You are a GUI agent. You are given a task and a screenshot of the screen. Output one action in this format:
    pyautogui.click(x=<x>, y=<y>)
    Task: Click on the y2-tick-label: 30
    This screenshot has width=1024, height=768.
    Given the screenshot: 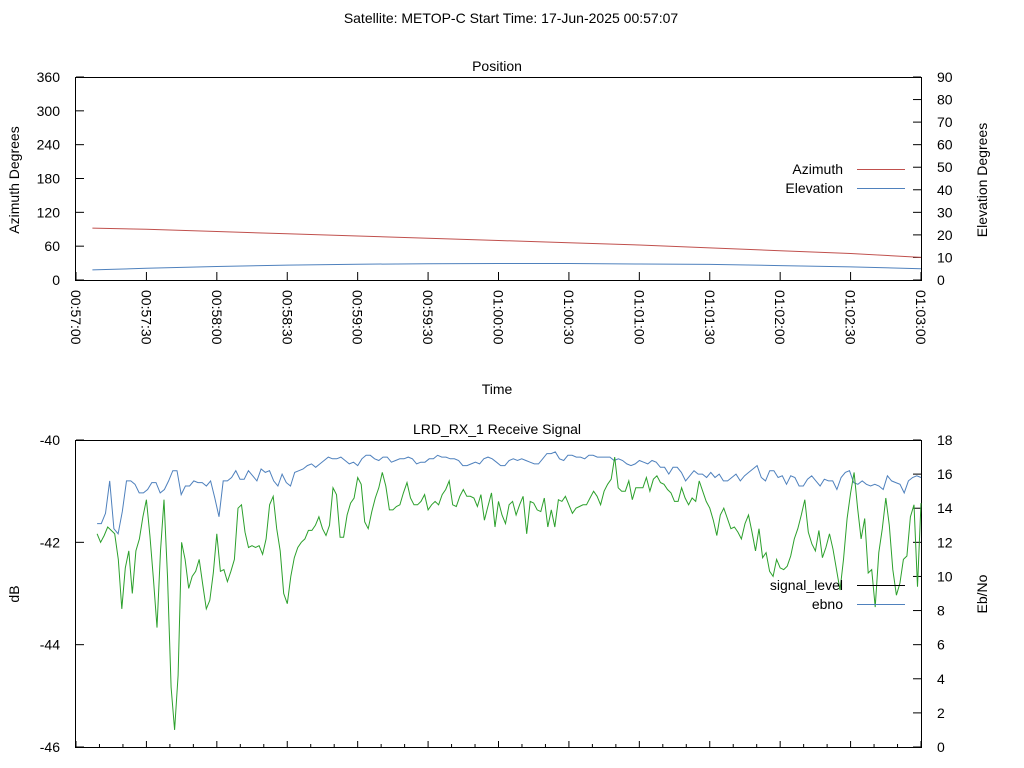 What is the action you would take?
    pyautogui.click(x=945, y=212)
    